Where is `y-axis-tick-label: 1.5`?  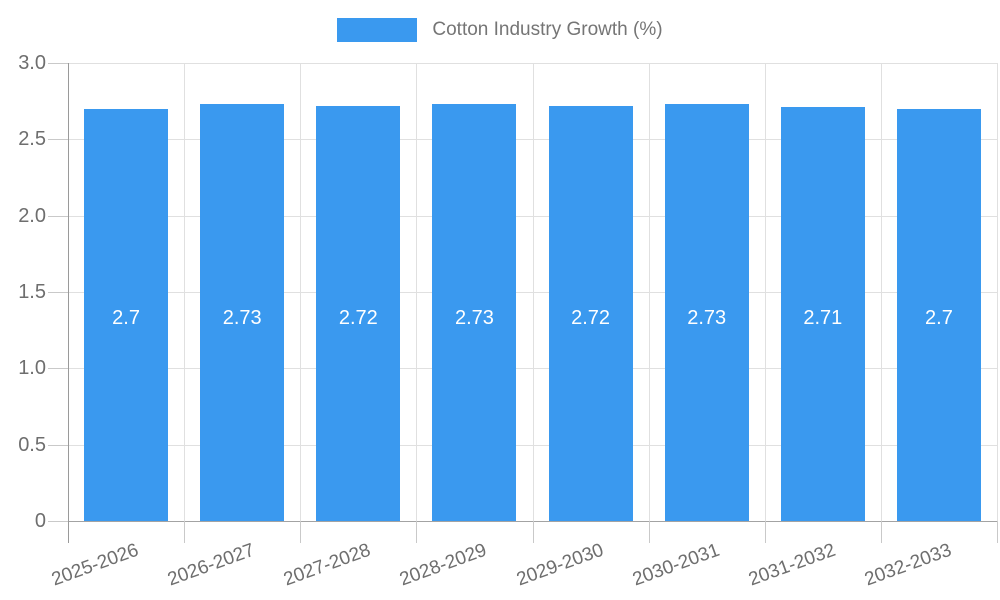 y-axis-tick-label: 1.5 is located at coordinates (32, 292).